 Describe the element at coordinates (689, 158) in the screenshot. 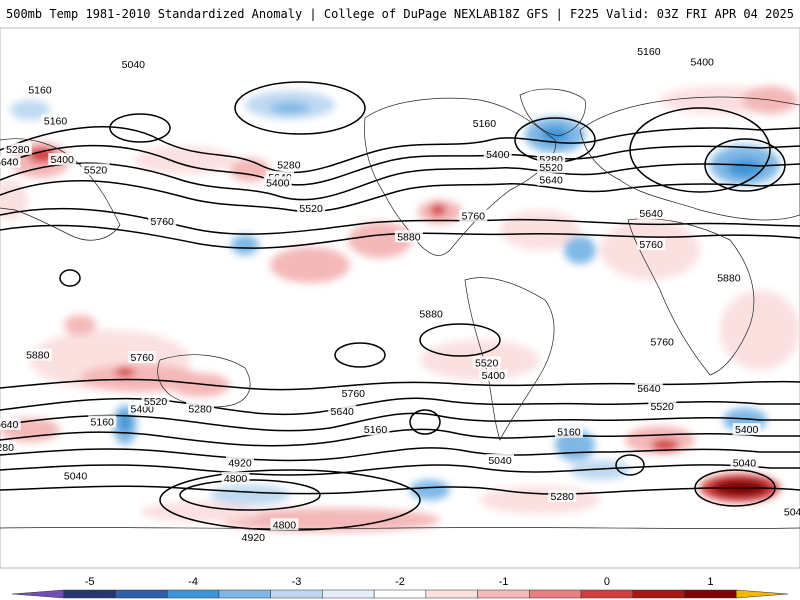

I see `continent-eurasia` at that location.